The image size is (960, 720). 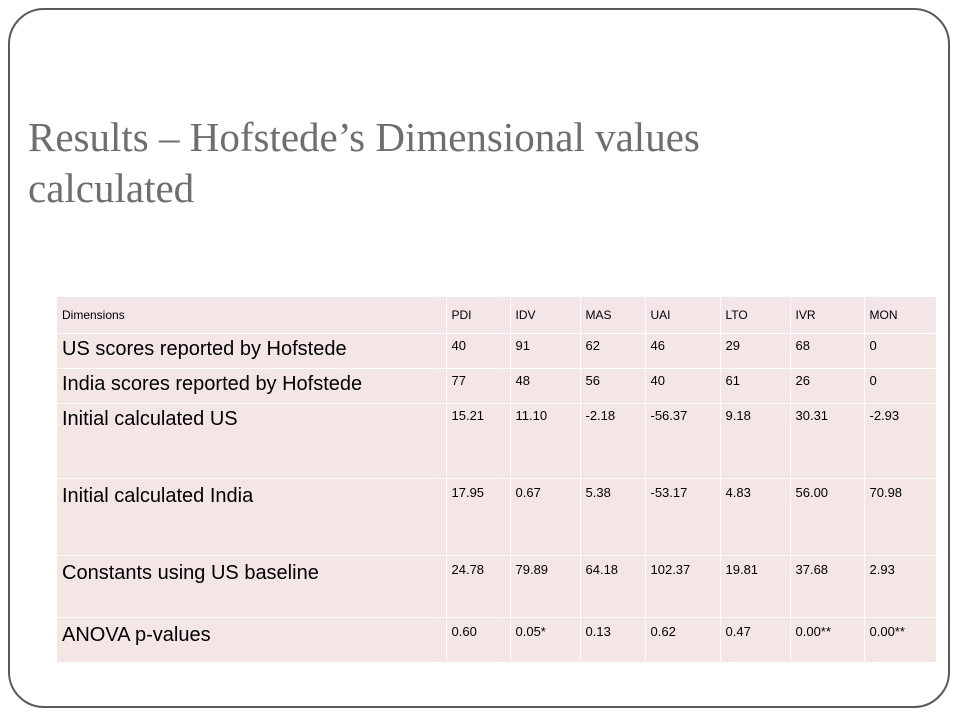 I want to click on column-header: Dimensions, so click(x=252, y=315).